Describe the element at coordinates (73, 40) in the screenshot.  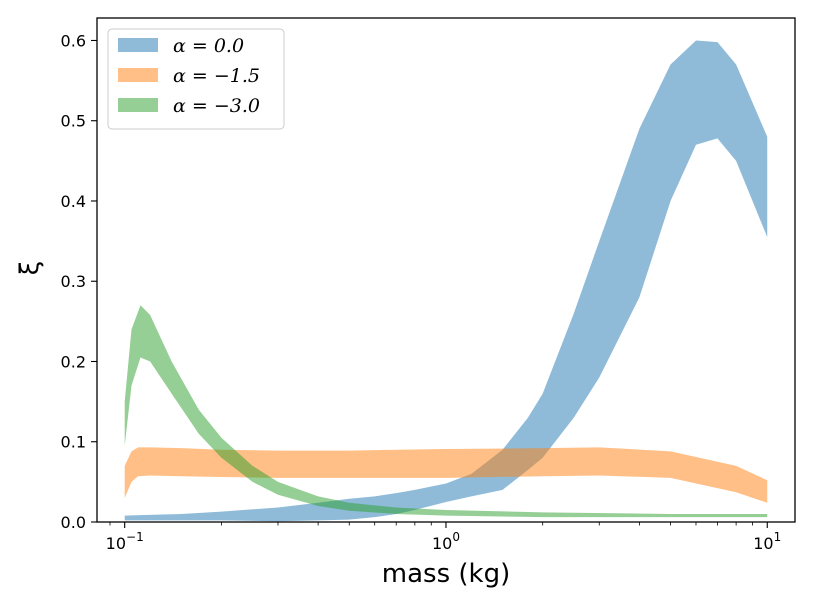
I see `y-tick-label: 0.6` at that location.